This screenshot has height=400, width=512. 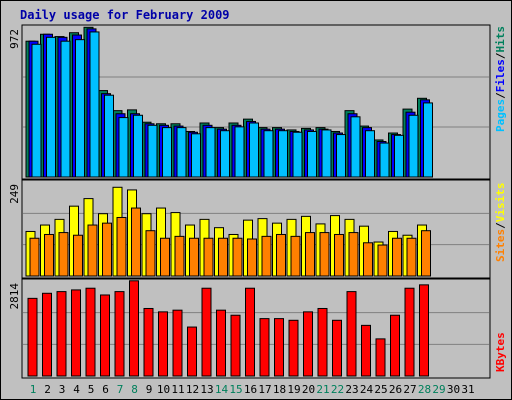 What do you see at coordinates (14, 194) in the screenshot?
I see `y-max-label: 249` at bounding box center [14, 194].